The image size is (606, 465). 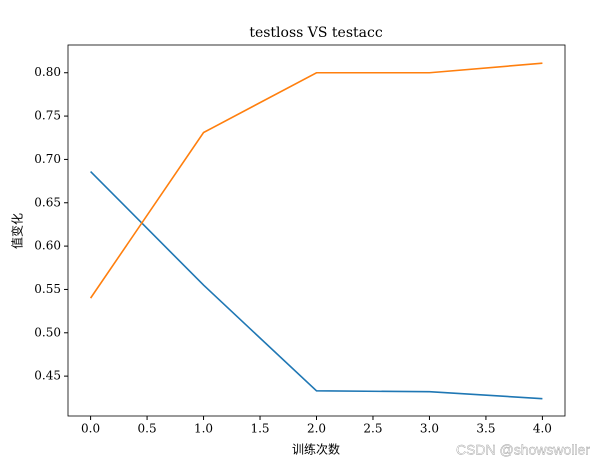 What do you see at coordinates (316, 33) in the screenshot?
I see `chart-title: testloss VS testacc` at bounding box center [316, 33].